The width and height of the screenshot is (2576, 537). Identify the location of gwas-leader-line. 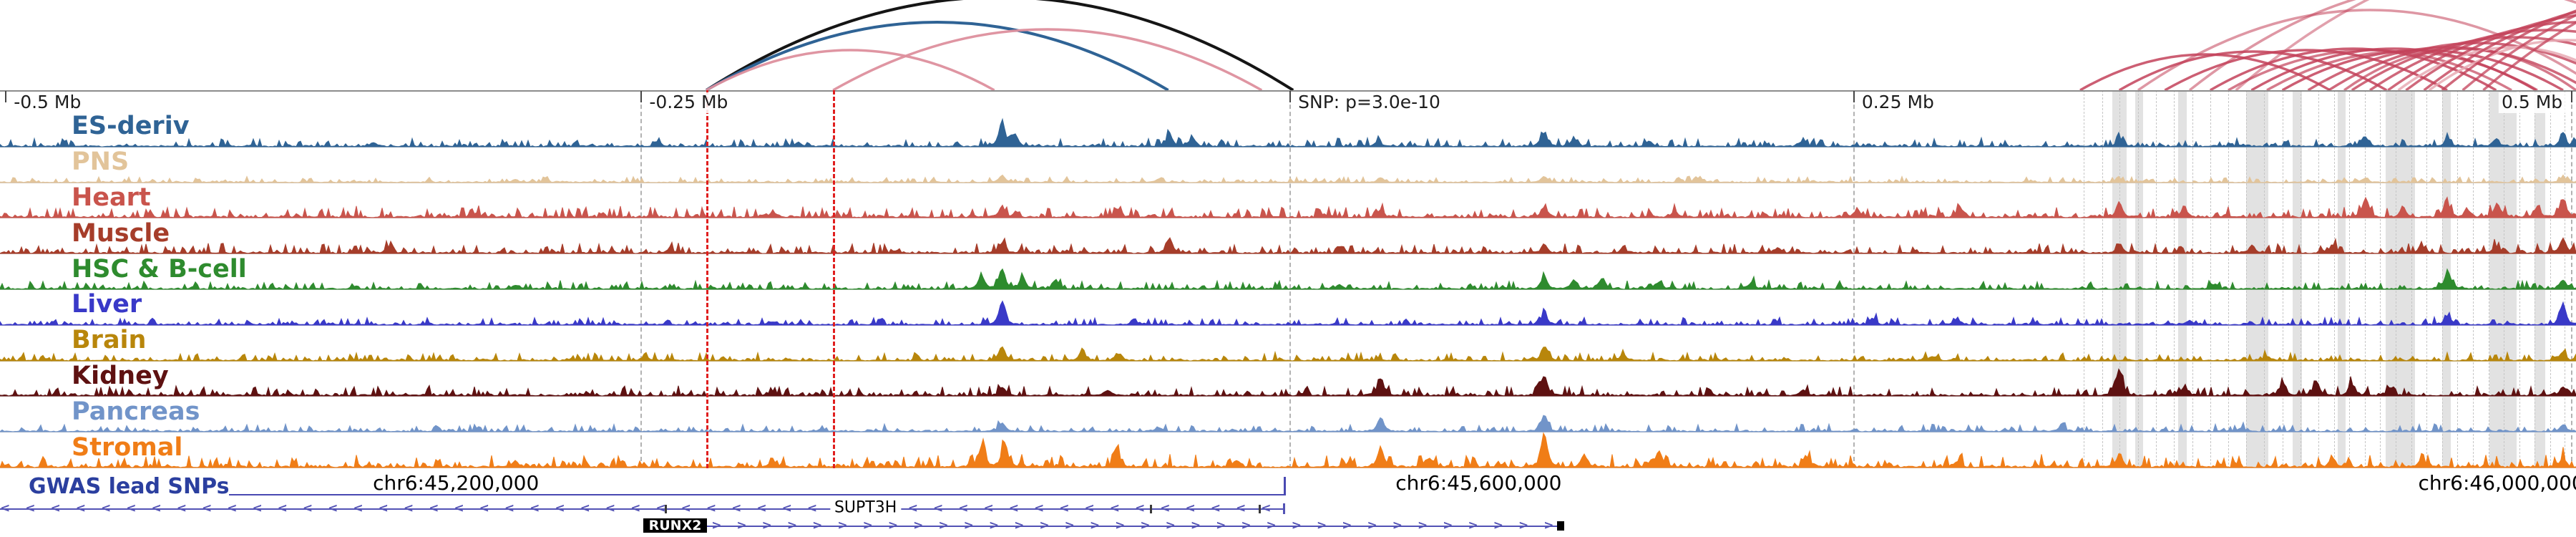
(756, 494).